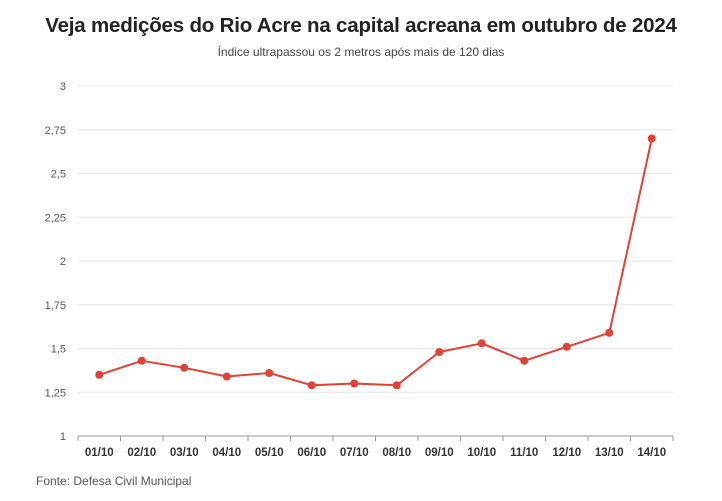 This screenshot has width=722, height=501. Describe the element at coordinates (226, 453) in the screenshot. I see `x-tick-label: 04/10` at that location.